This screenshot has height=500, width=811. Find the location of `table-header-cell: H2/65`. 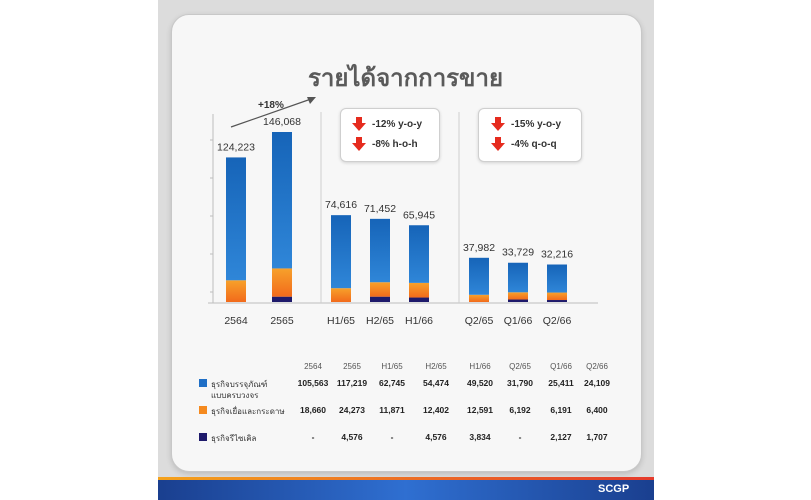

table-header-cell: H2/65 is located at coordinates (436, 366).